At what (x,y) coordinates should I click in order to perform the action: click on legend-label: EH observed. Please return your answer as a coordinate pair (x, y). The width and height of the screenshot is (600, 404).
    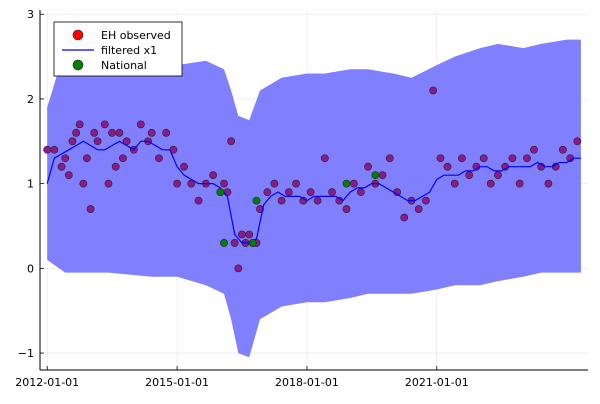
    Looking at the image, I should click on (136, 35).